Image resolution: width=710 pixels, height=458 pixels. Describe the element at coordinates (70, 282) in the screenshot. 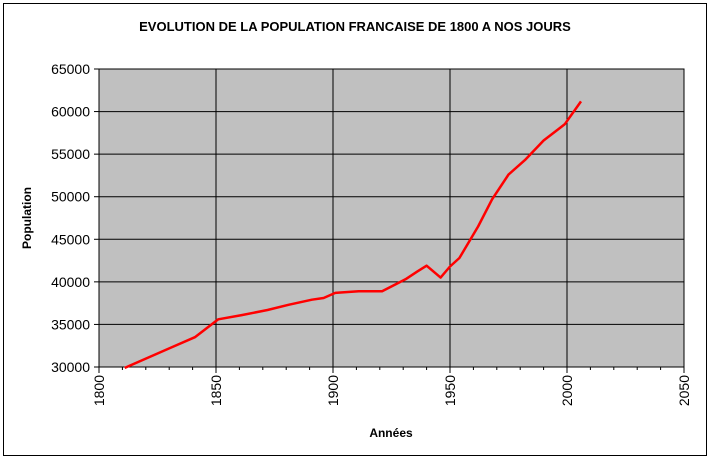

I see `y-tick-label: 40000` at that location.